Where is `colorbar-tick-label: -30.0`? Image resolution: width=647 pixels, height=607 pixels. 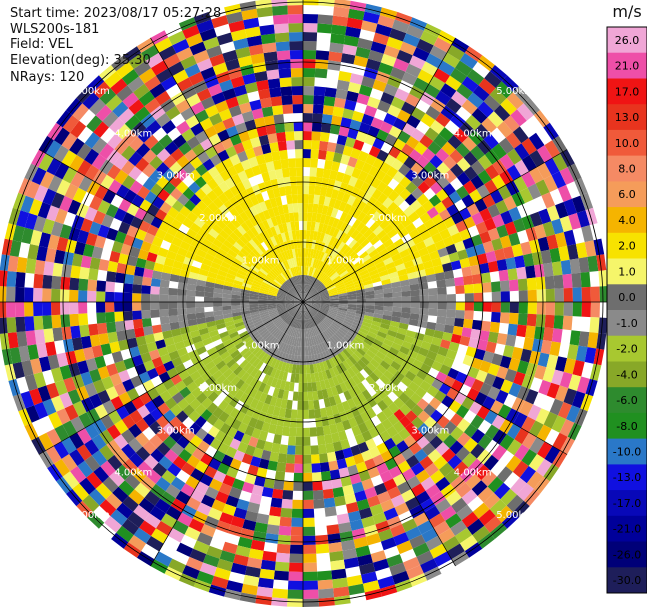
colorbar-tick-label: -30.0 is located at coordinates (627, 580).